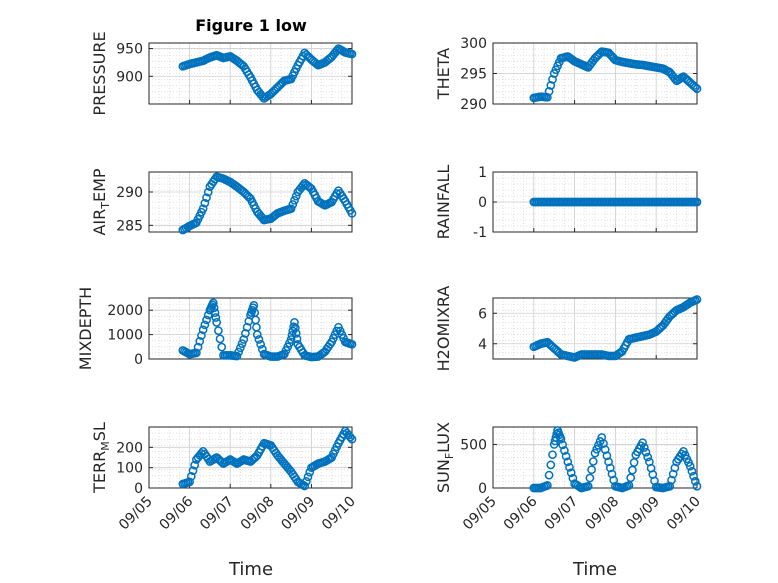  What do you see at coordinates (568, 74) in the screenshot?
I see `subplot-theta: 290 295 300 THETA` at bounding box center [568, 74].